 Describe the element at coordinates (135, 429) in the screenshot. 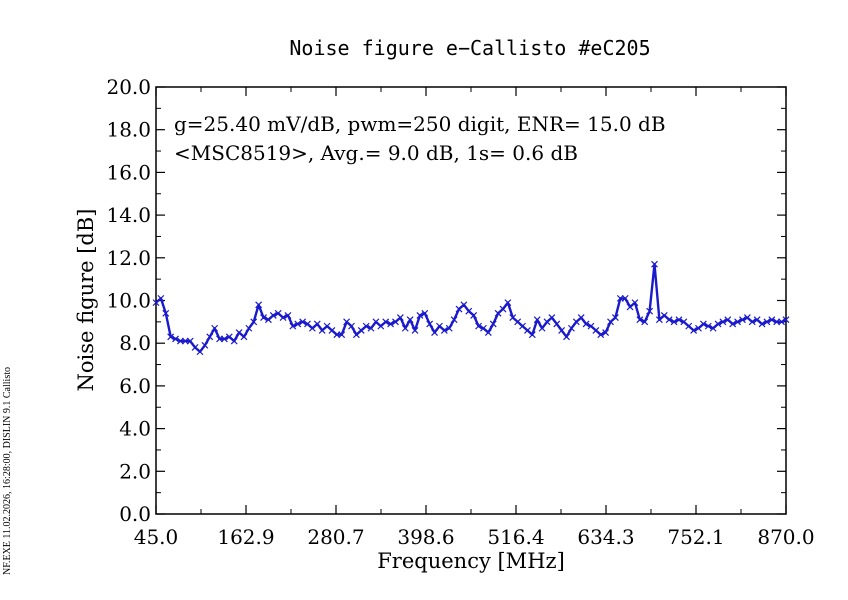

I see `y-tick-label: 4.0` at that location.